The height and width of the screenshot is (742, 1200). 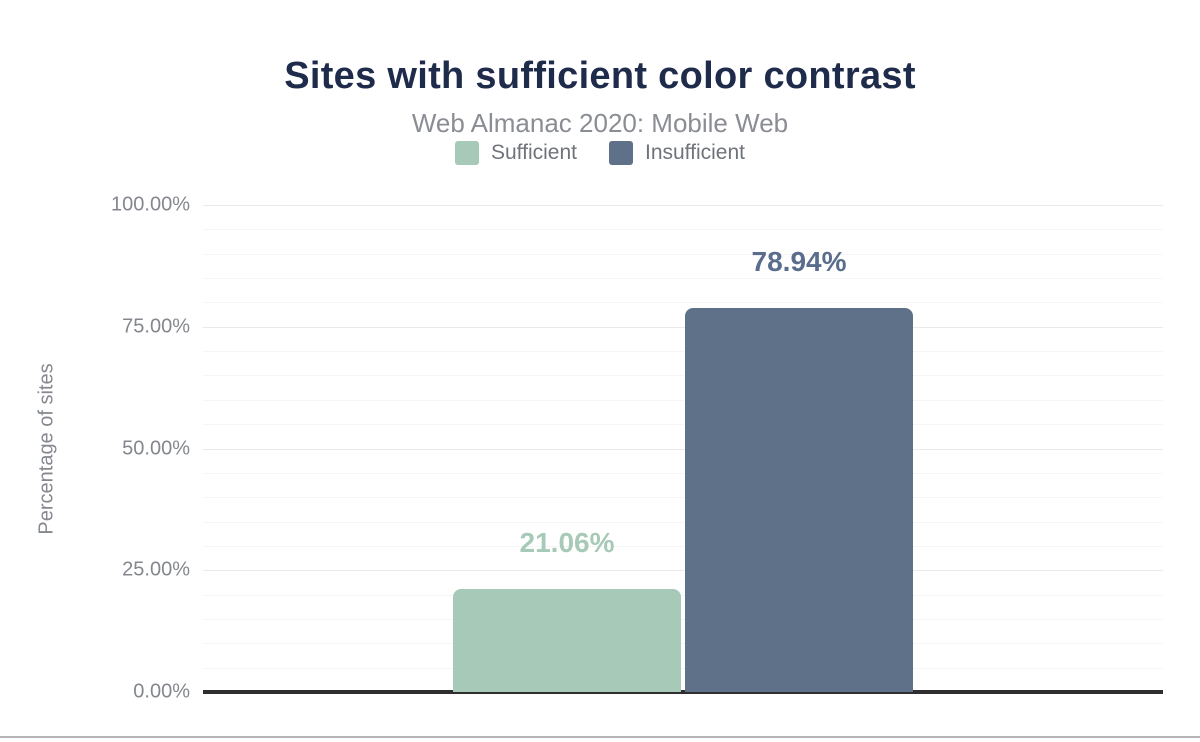 What do you see at coordinates (799, 261) in the screenshot?
I see `bar-value-label-insufficient: 78.94%` at bounding box center [799, 261].